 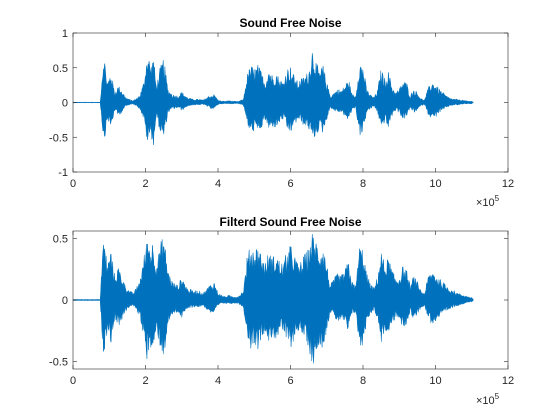 I want to click on subplot-top-title: Sound Free Noise, so click(x=290, y=23).